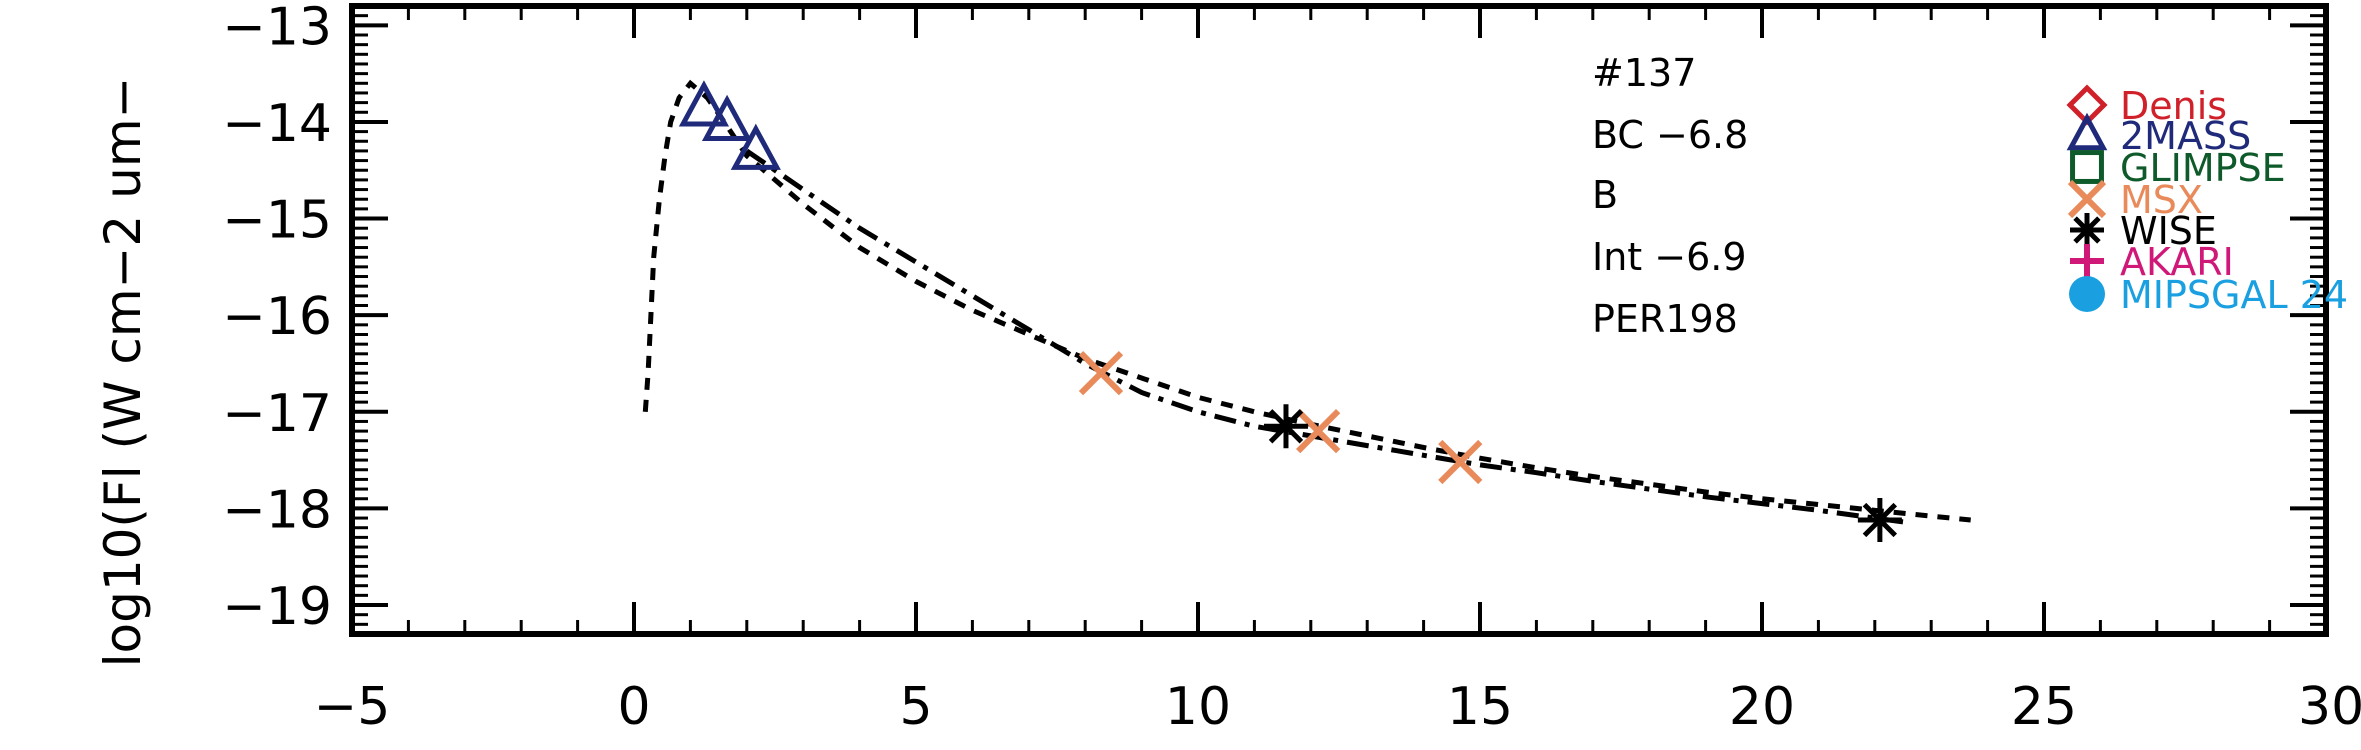 This screenshot has width=2361, height=750. What do you see at coordinates (2087, 131) in the screenshot?
I see `legend-marker-2mass` at bounding box center [2087, 131].